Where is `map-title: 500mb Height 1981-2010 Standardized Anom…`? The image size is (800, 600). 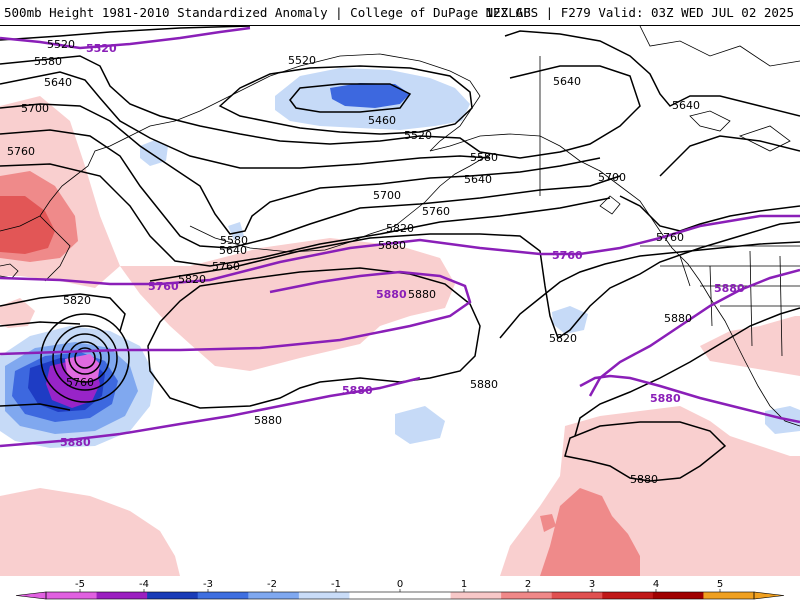
map-title: 500mb Height 1981-2010 Standardized Anom… is located at coordinates (267, 12).